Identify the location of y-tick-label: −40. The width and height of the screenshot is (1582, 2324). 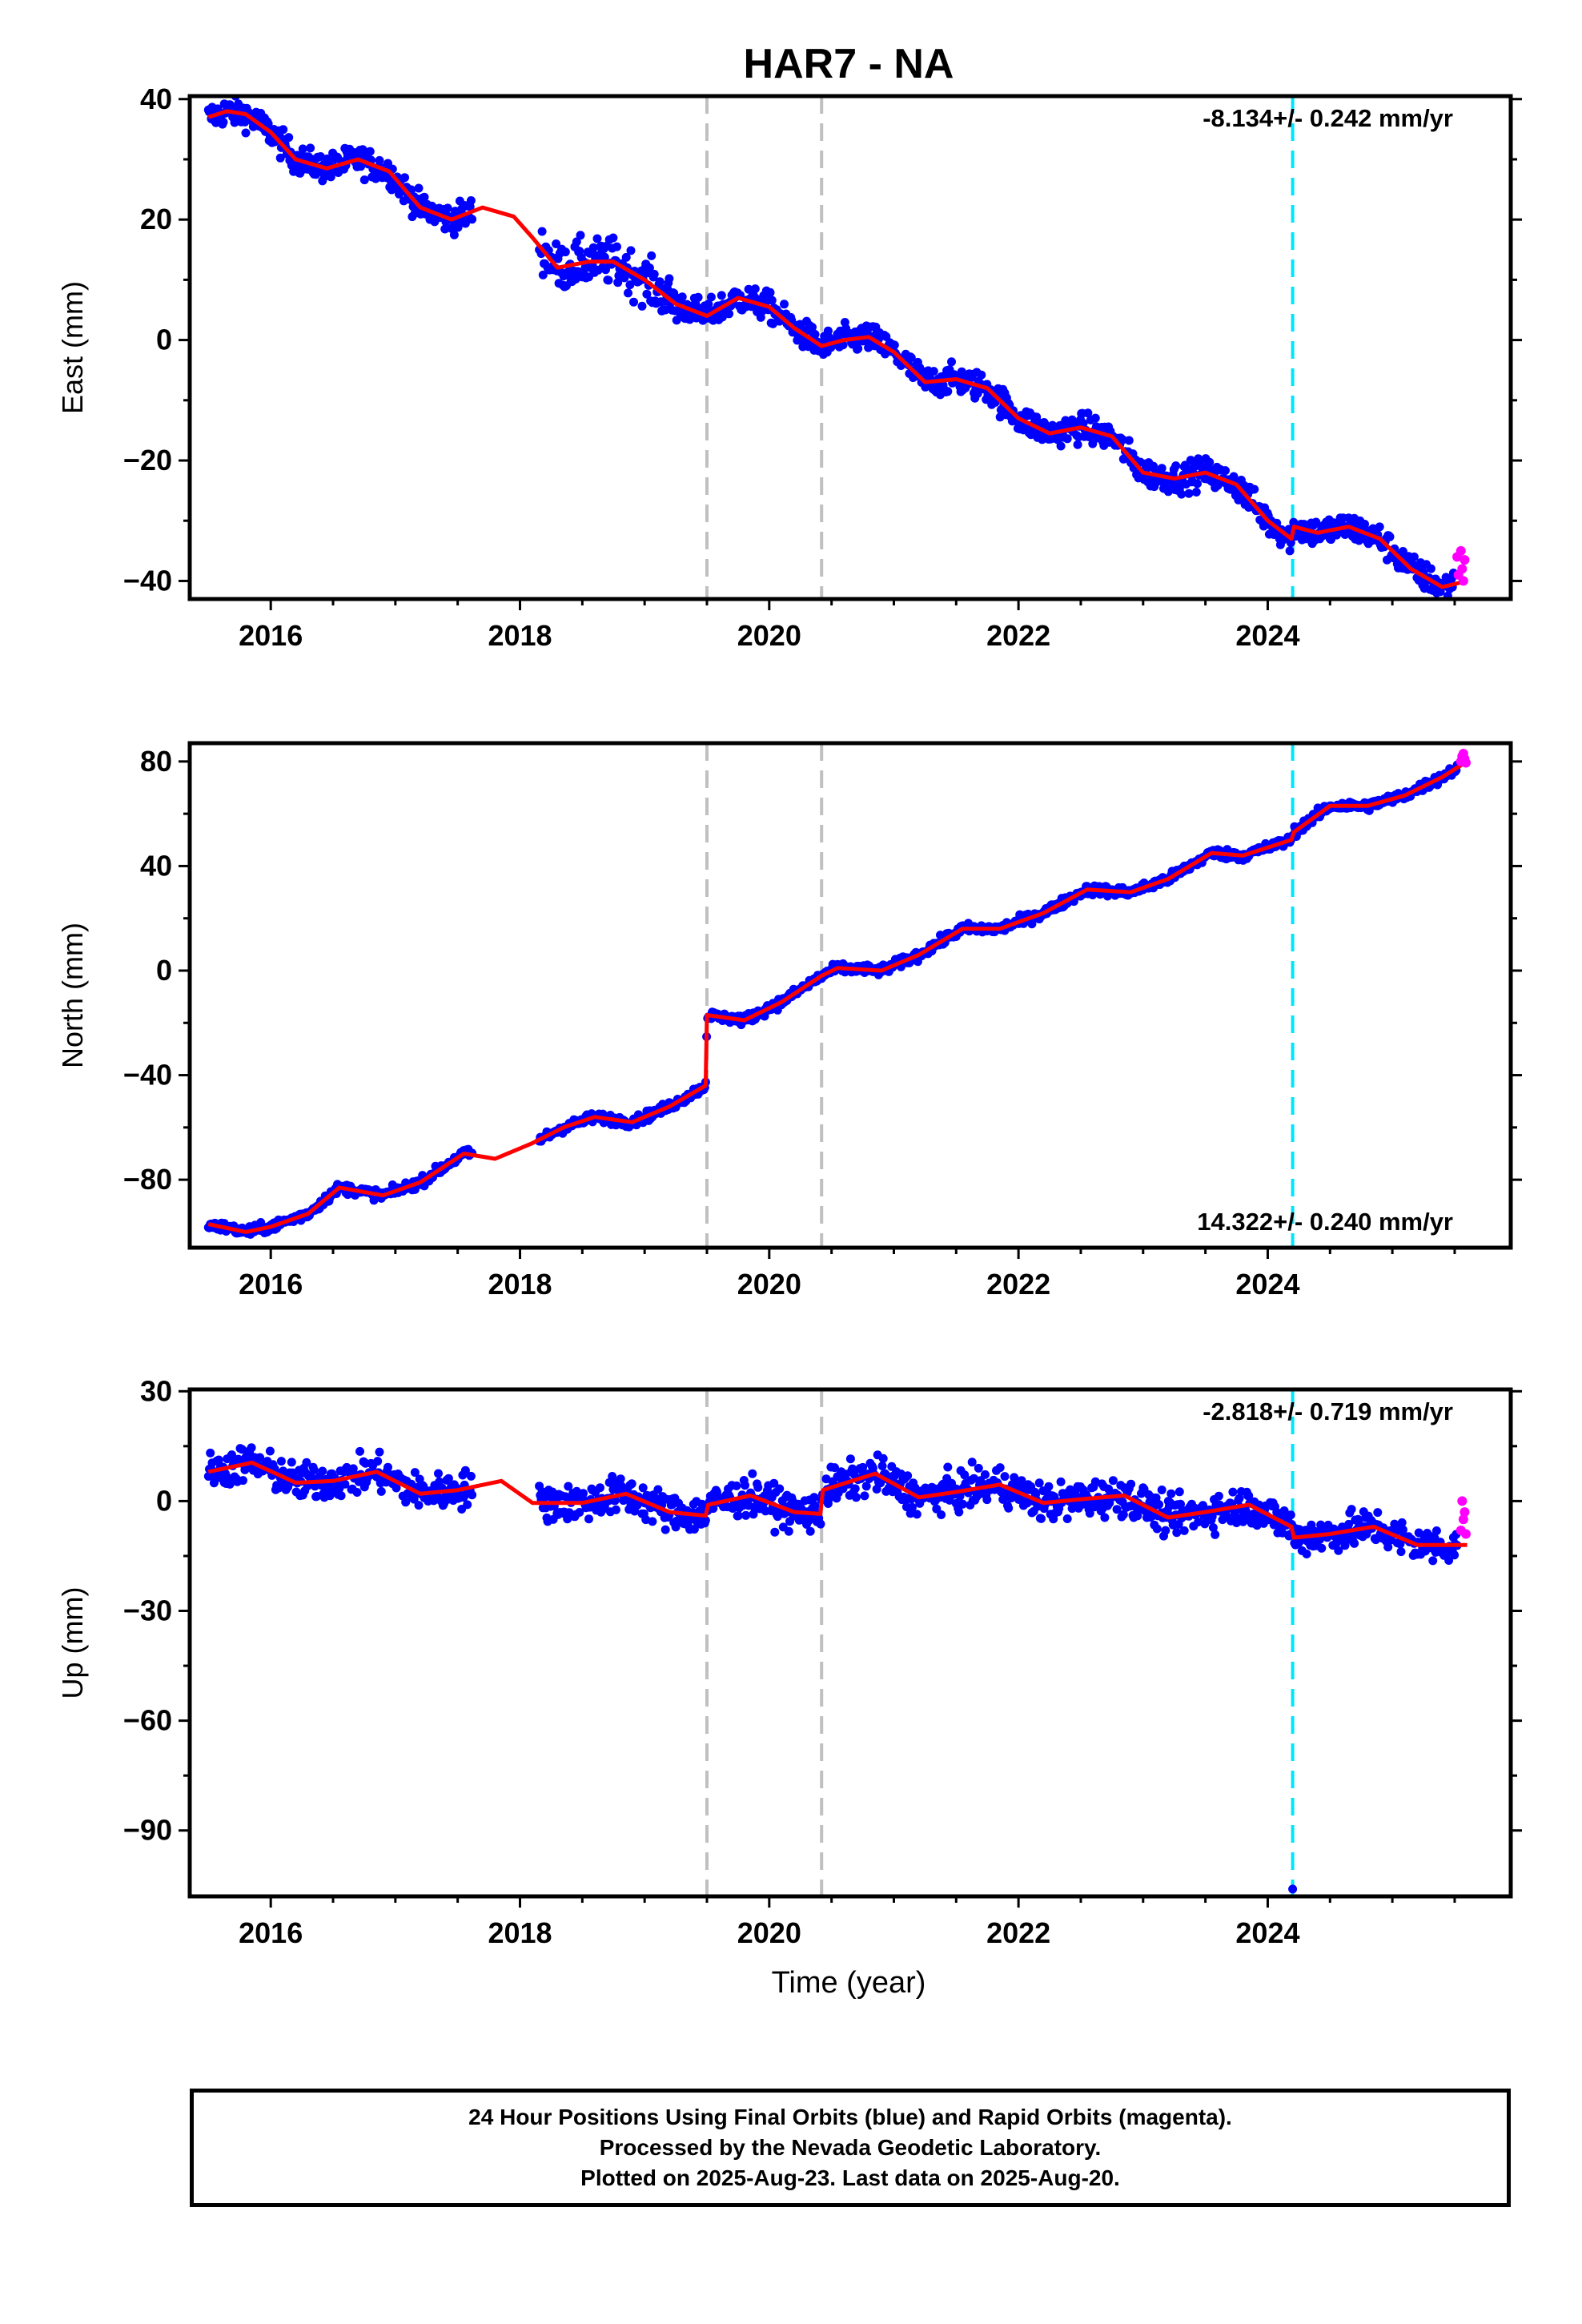
(147, 580).